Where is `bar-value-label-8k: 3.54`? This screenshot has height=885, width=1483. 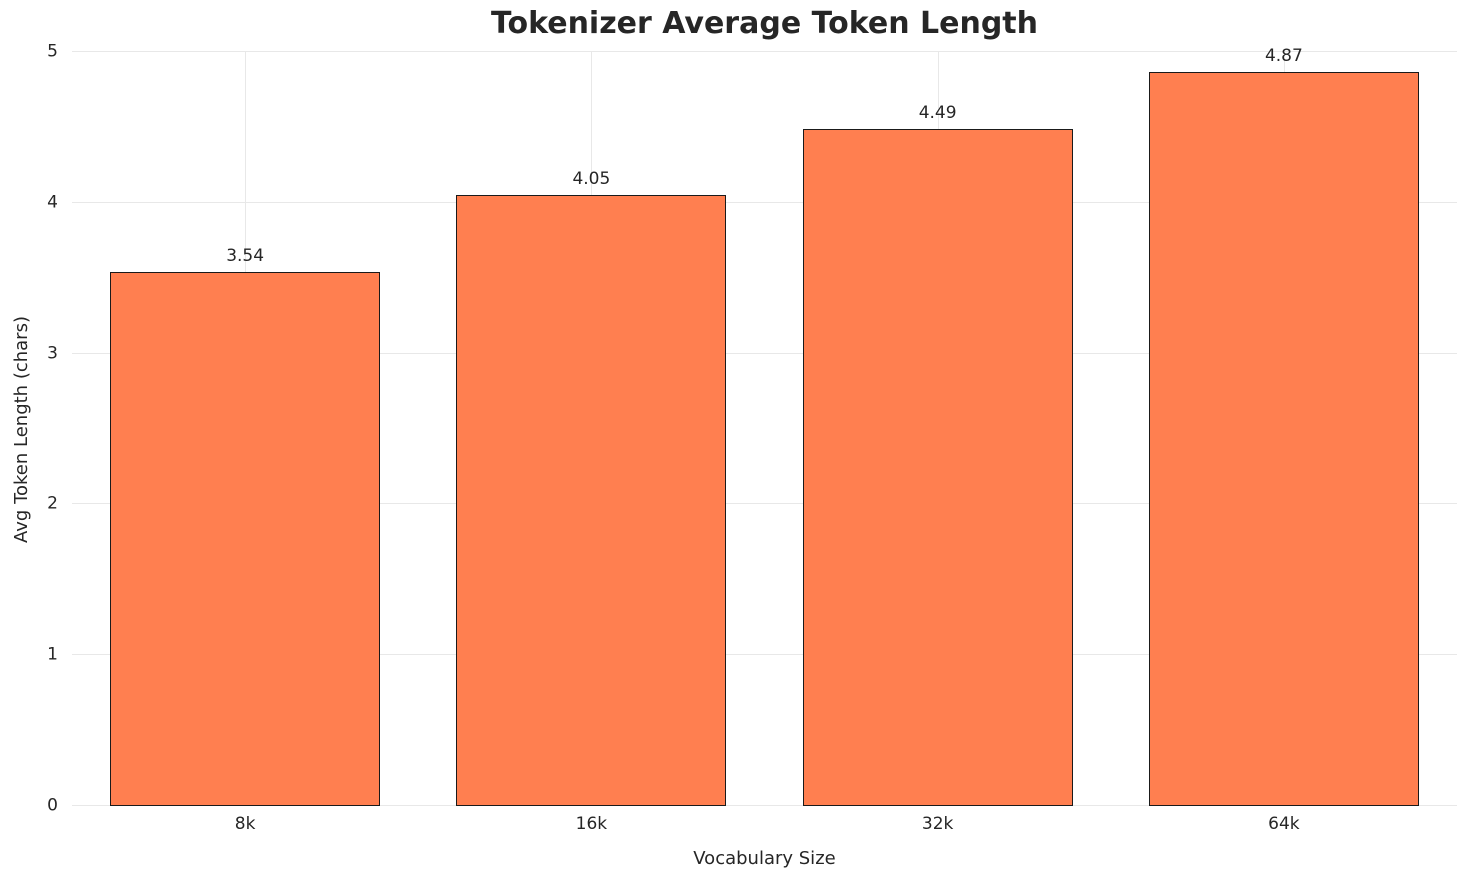
bar-value-label-8k: 3.54 is located at coordinates (245, 256).